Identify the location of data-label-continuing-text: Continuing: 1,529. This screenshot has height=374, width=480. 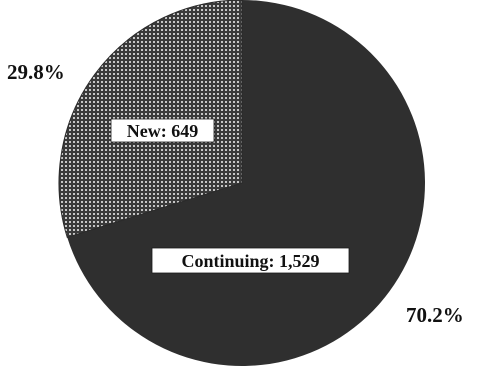
(250, 261).